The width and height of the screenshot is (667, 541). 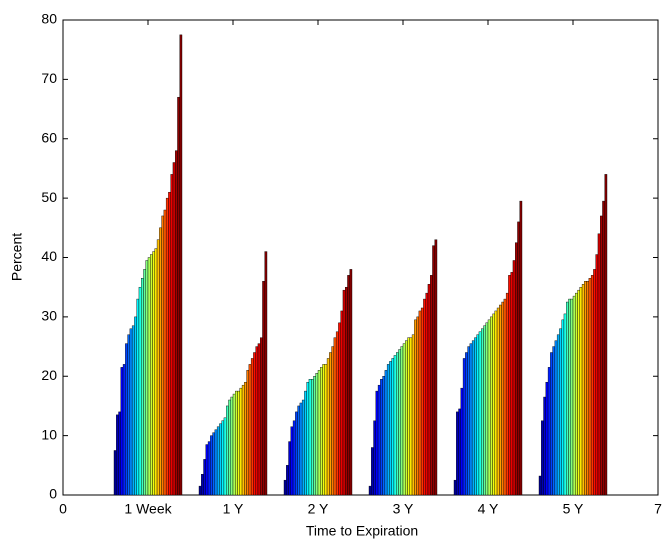 I want to click on x-tick-label: 2 Y, so click(x=318, y=509).